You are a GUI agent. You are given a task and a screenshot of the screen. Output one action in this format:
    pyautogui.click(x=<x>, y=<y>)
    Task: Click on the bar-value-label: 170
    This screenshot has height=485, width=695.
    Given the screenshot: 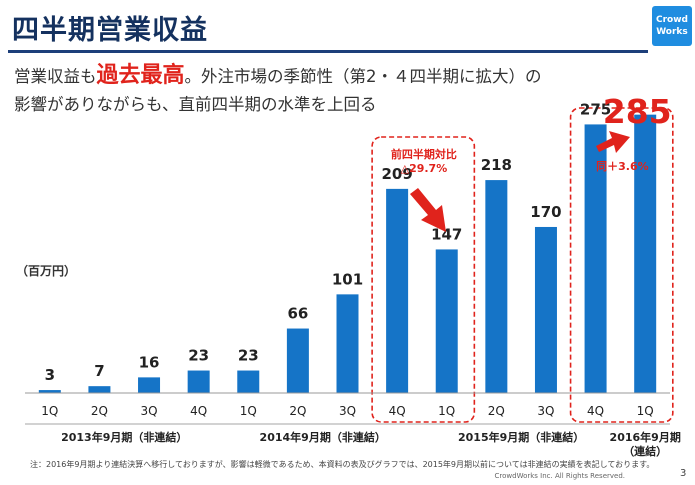 What is the action you would take?
    pyautogui.click(x=545, y=212)
    